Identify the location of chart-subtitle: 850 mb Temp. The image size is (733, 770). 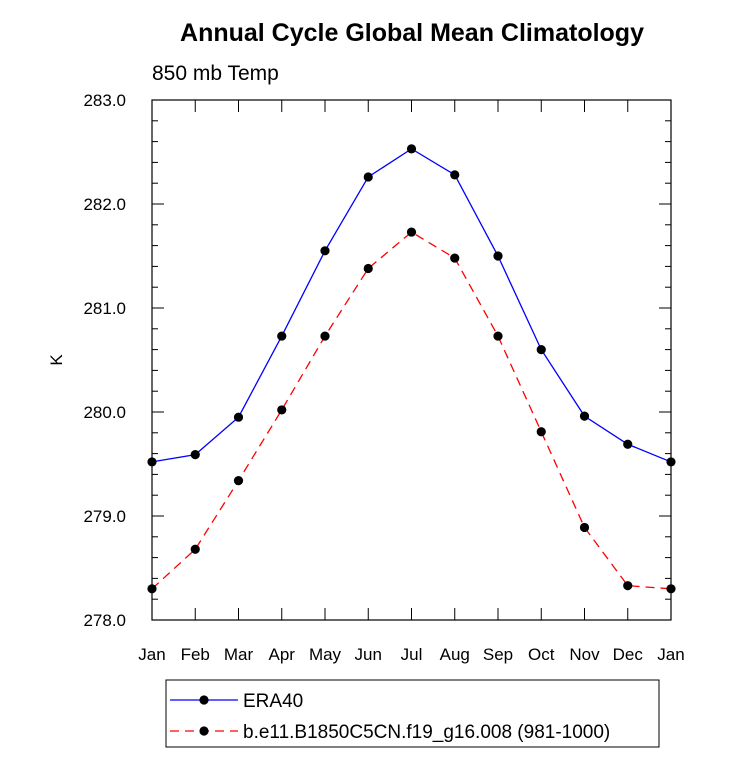
(215, 73).